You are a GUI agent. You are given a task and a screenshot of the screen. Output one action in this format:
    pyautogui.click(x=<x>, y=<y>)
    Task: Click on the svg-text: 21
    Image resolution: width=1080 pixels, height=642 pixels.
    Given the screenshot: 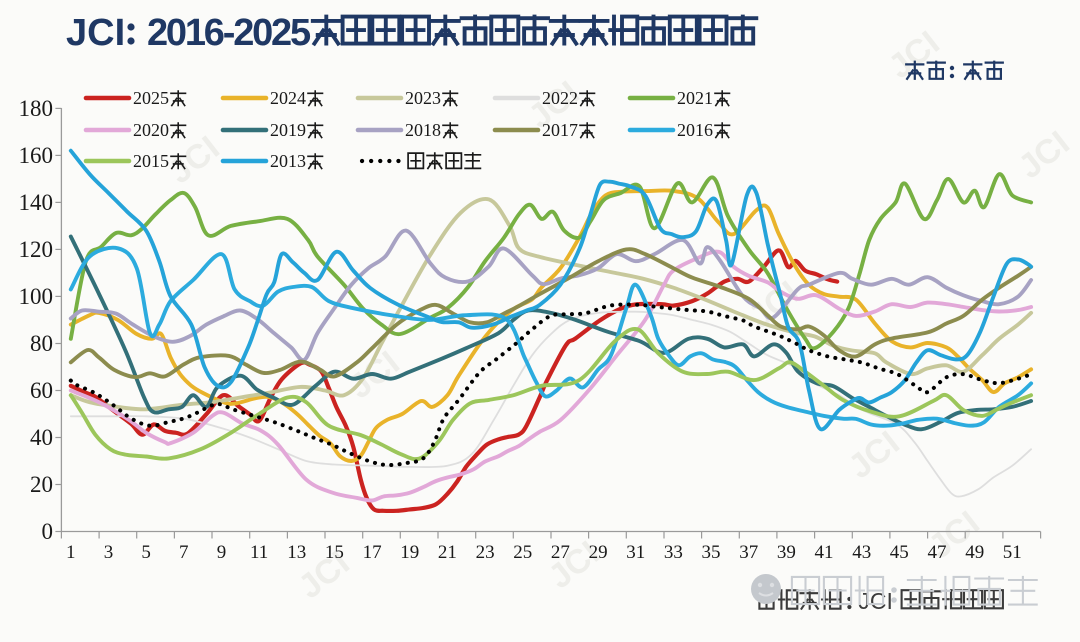 What is the action you would take?
    pyautogui.click(x=447, y=552)
    